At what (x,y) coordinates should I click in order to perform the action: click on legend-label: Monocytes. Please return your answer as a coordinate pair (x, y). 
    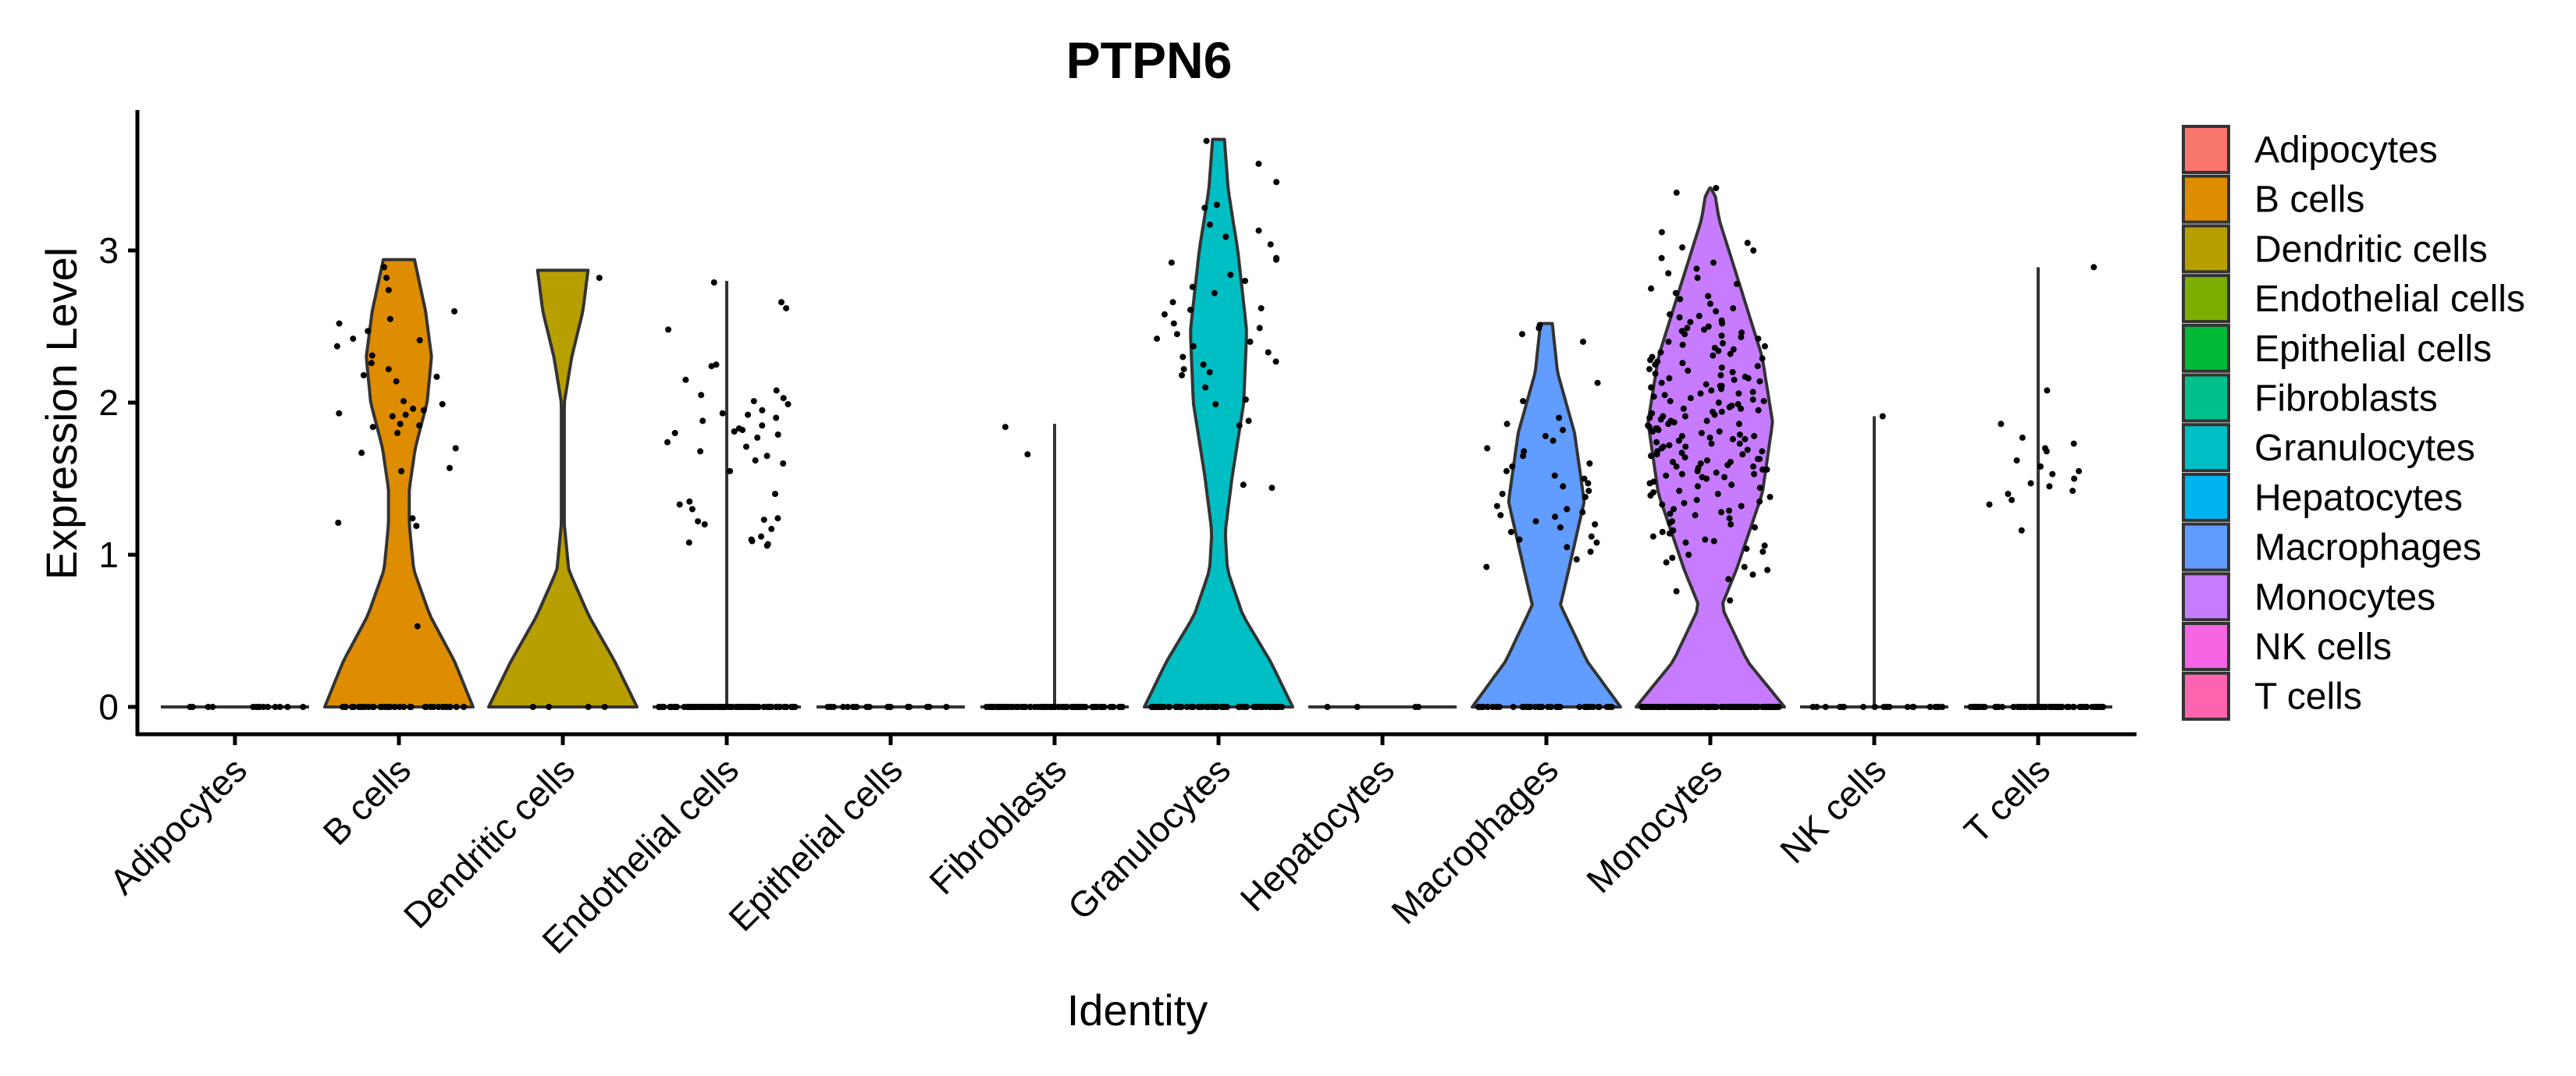
    Looking at the image, I should click on (2344, 597).